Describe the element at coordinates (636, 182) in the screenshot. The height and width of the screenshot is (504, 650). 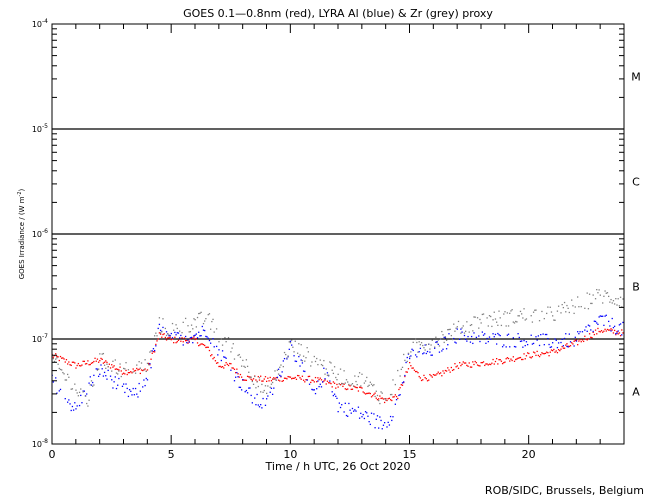
I see `flare-class-label: C` at that location.